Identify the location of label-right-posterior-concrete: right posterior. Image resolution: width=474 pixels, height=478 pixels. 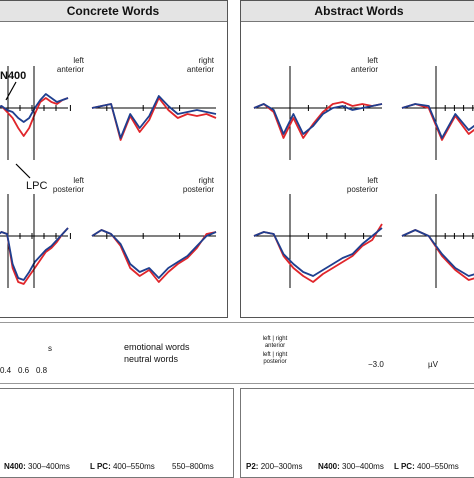
(198, 185).